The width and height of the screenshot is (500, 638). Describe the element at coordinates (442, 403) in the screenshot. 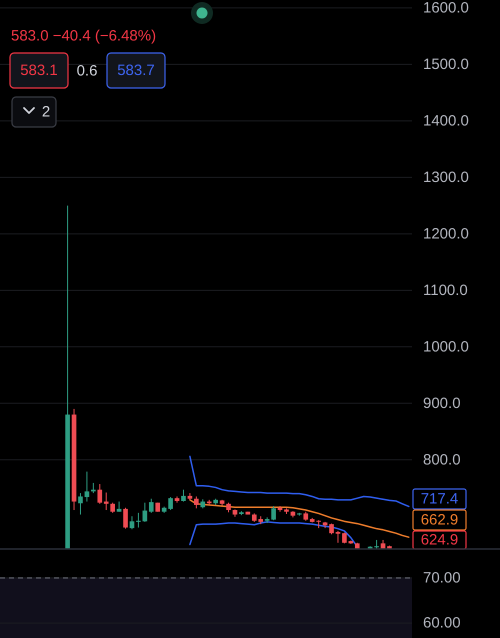

I see `y-tick-label: 900.0` at that location.